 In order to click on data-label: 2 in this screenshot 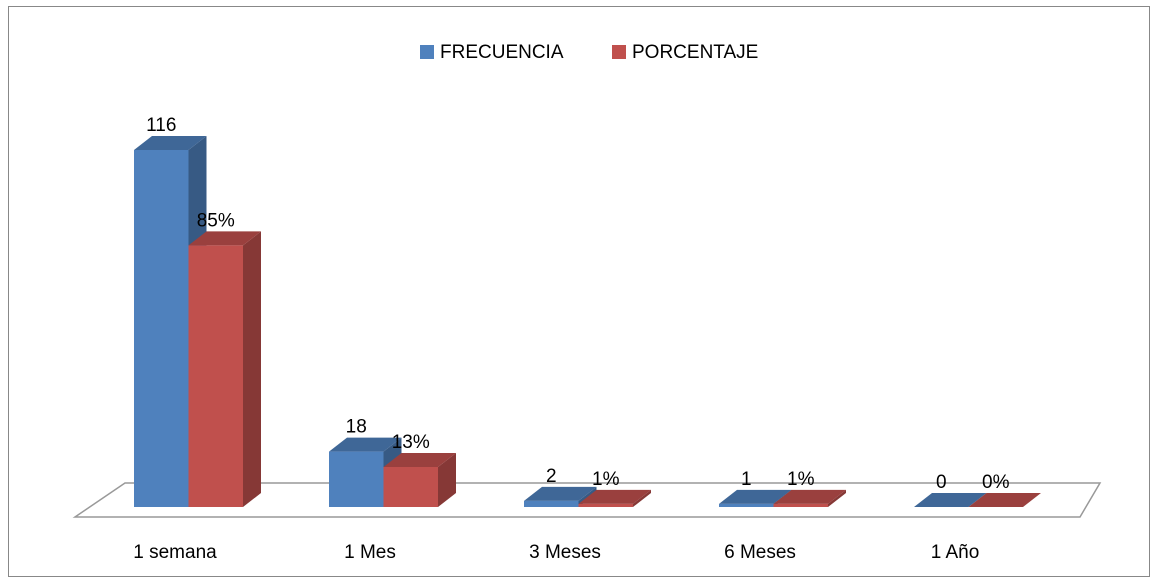, I will do `click(551, 476)`.